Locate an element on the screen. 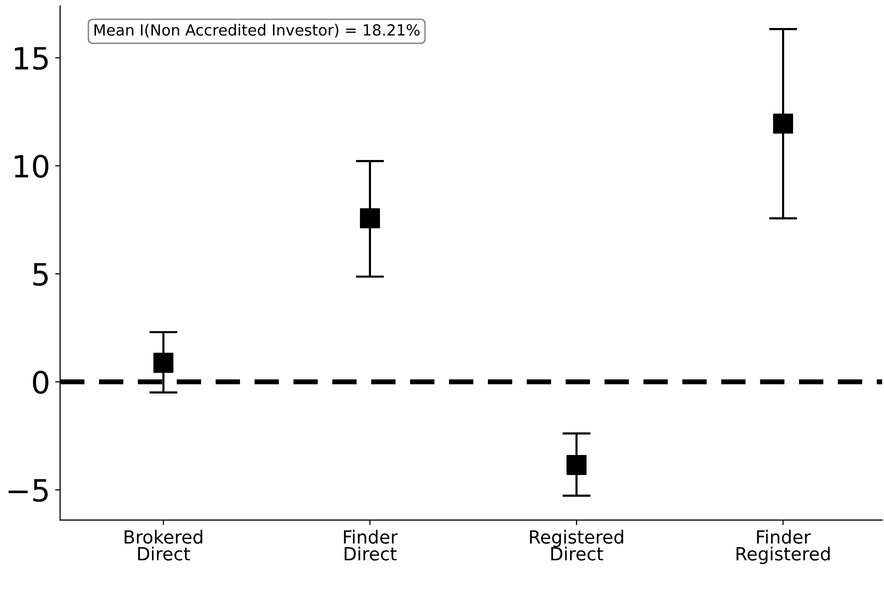 The width and height of the screenshot is (884, 591). y-tick-label: 15 is located at coordinates (31, 58).